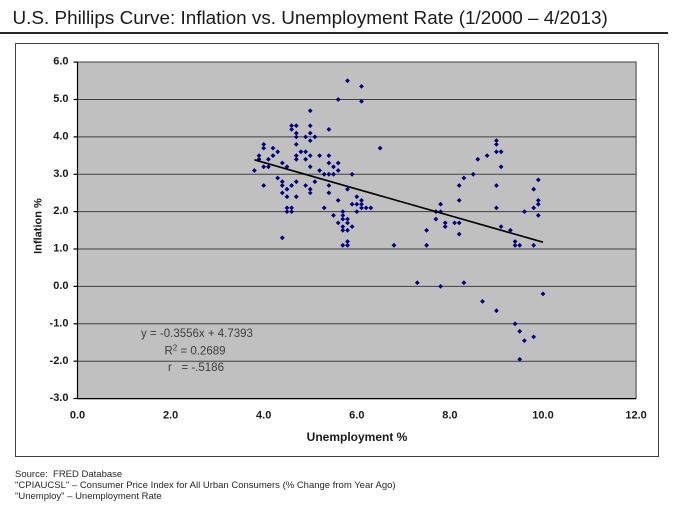  What do you see at coordinates (60, 174) in the screenshot?
I see `svg-text: 3.0` at bounding box center [60, 174].